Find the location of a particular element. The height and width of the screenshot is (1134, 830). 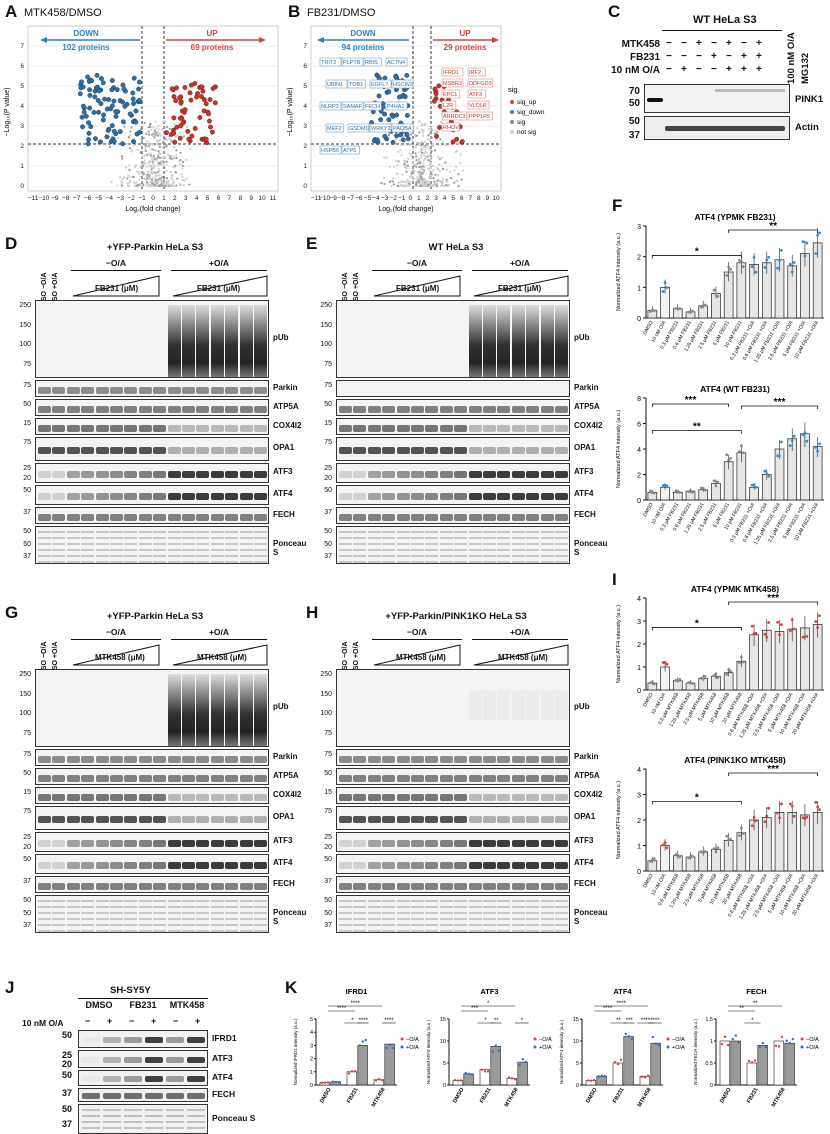

panel-label-h: H is located at coordinates (312, 612).